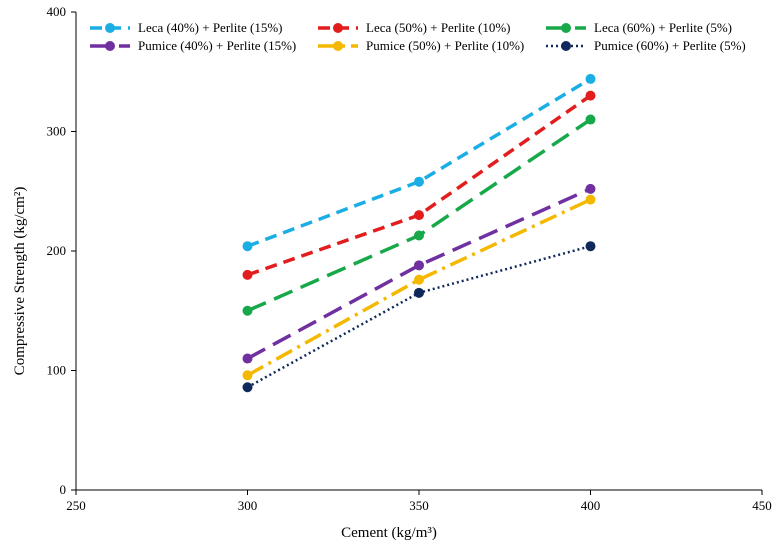 Image resolution: width=772 pixels, height=549 pixels. I want to click on legend-label: Leca (50%) + Perlite (10%), so click(438, 27).